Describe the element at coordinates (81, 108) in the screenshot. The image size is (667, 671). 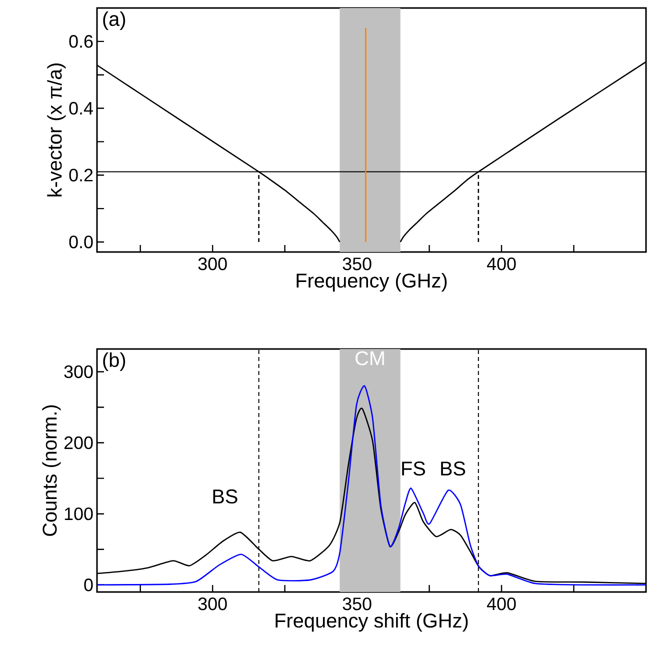
I see `y-tick-label: 0.4` at that location.